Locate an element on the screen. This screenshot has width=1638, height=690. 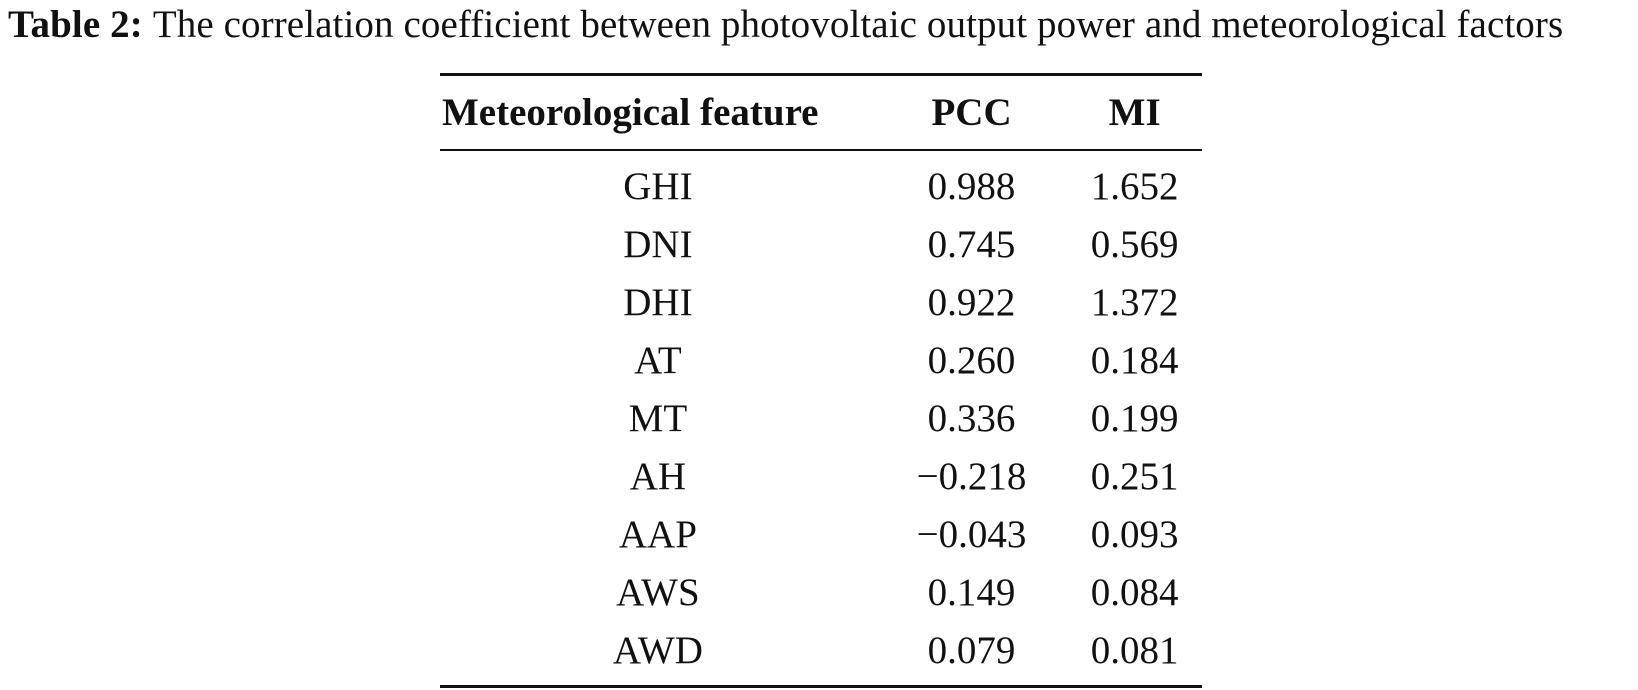
mi-cell: 0.084 is located at coordinates (1134, 592).